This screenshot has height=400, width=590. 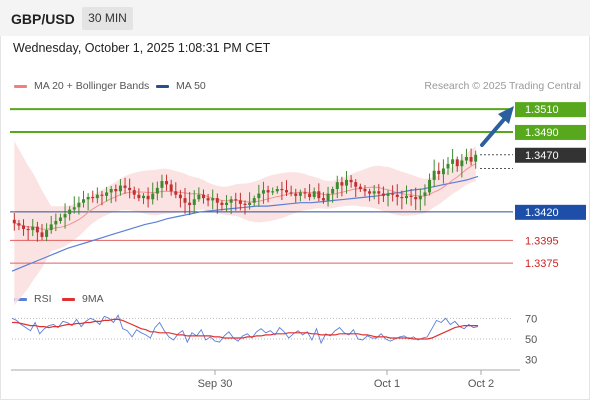 I want to click on level-labels: 1.3510 1.3490 1.3420 1.3395 1.3375 1.3470, so click(x=550, y=186).